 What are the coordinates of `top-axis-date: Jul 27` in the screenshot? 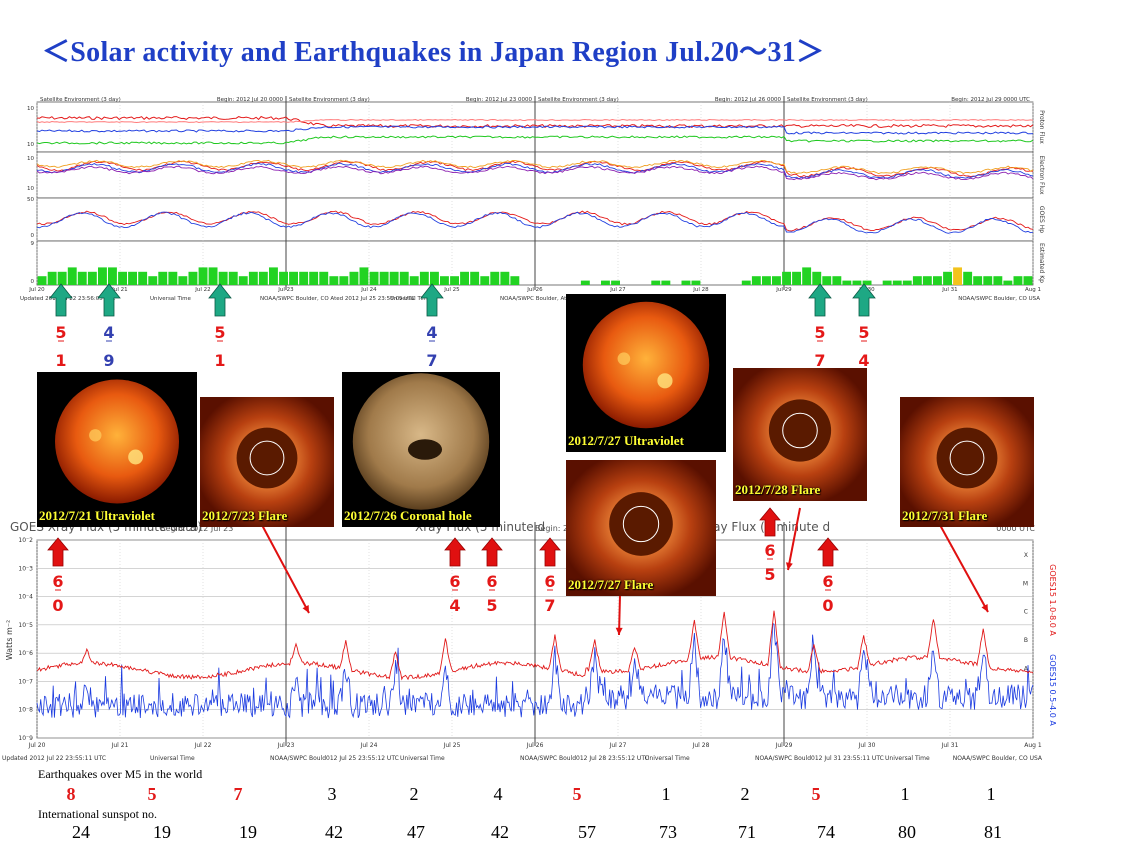 It's located at (617, 290).